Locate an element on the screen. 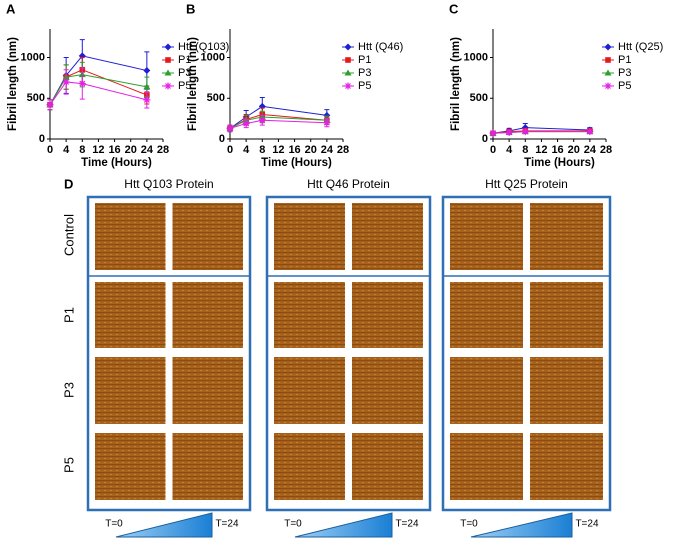  panel-label: A is located at coordinates (11, 8).